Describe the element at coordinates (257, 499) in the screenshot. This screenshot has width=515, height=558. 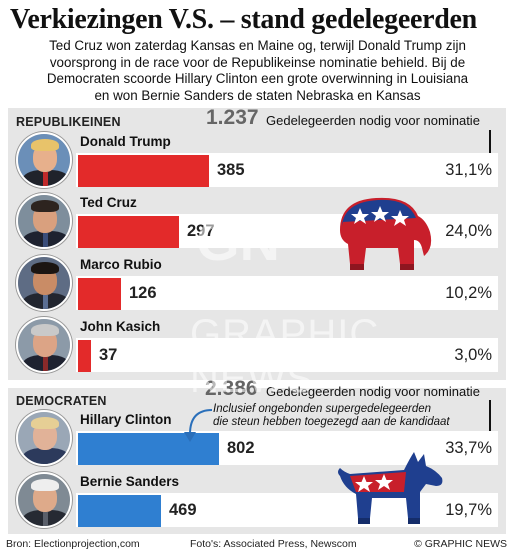
I see `candidate-row: Bernie Sanders 469 19,7%` at that location.